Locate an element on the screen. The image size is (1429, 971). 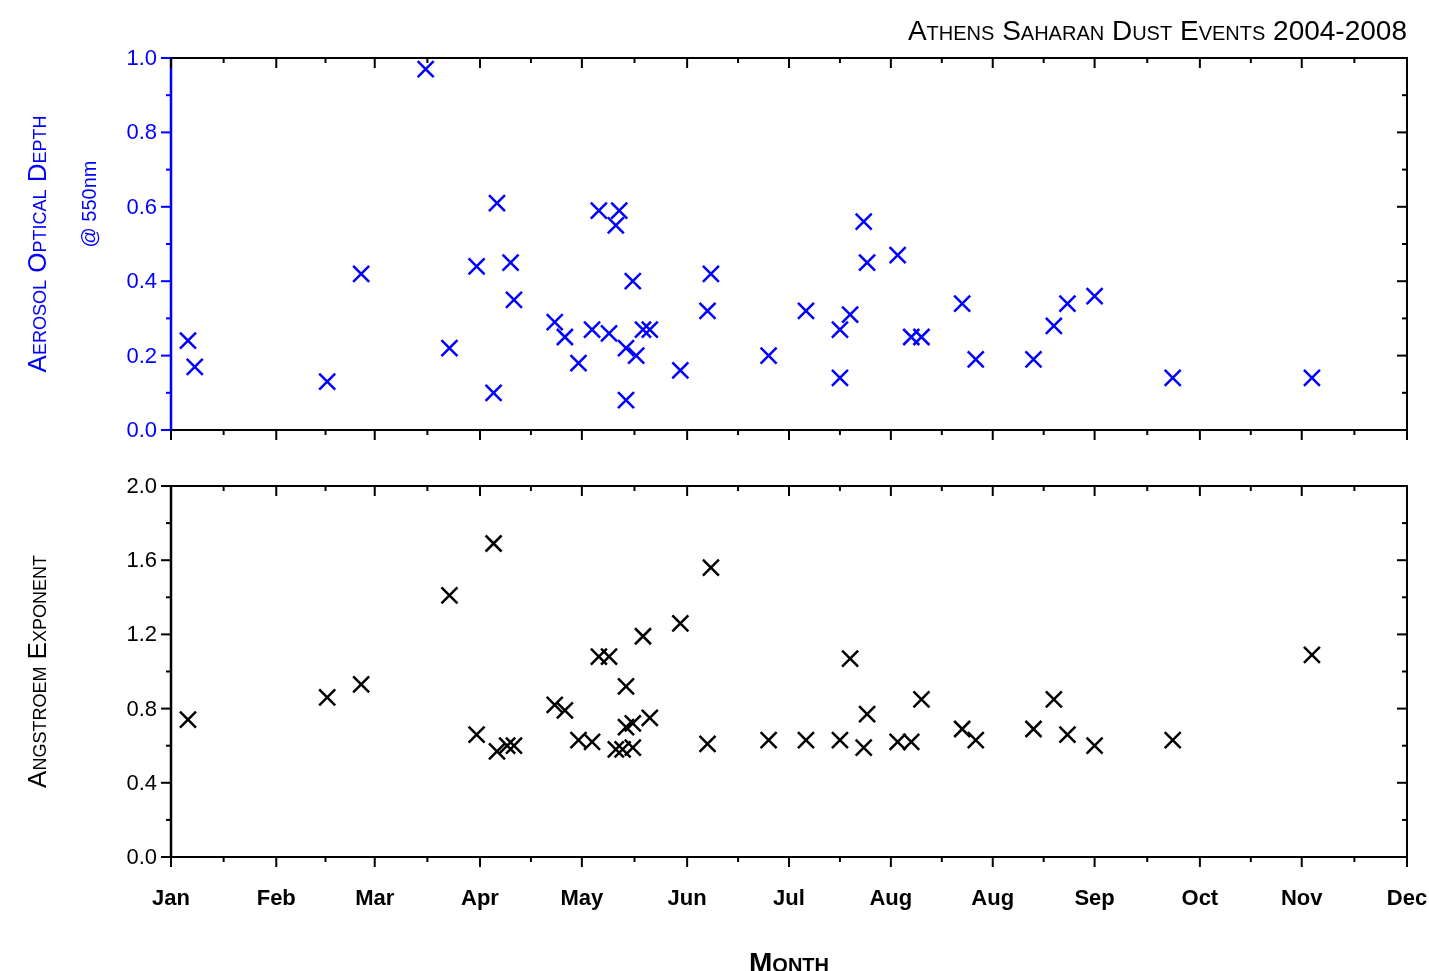
y-tick-label: 2.0 is located at coordinates (141, 485).